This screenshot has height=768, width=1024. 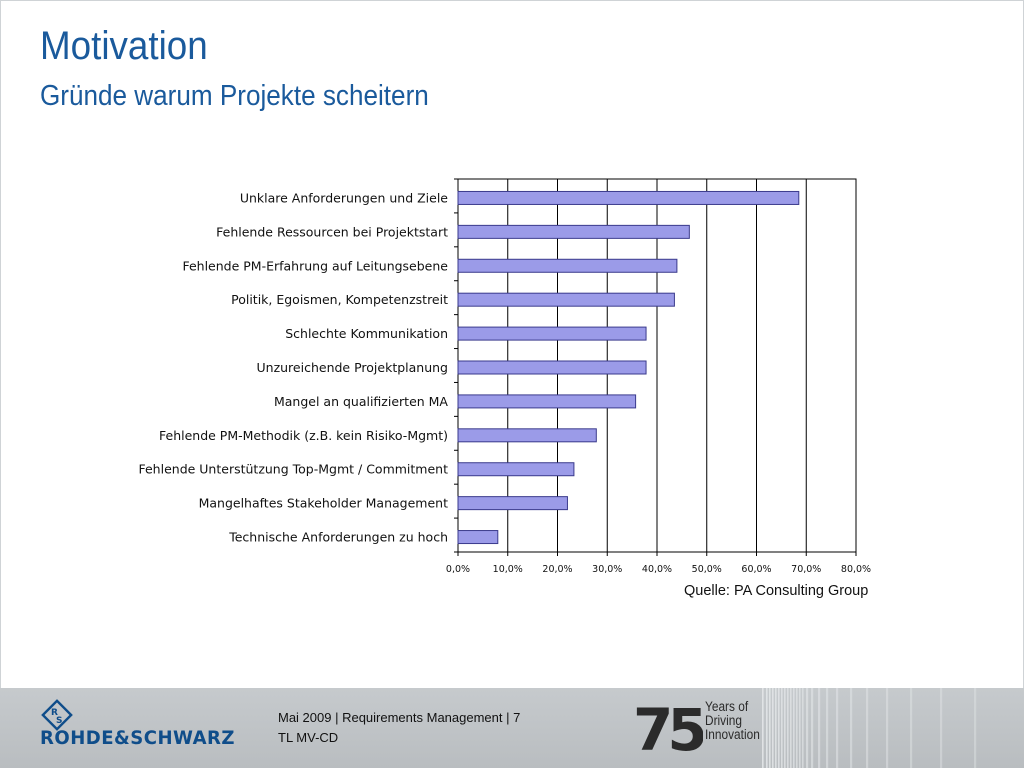 I want to click on x-tick-label: 70,0%, so click(x=806, y=569).